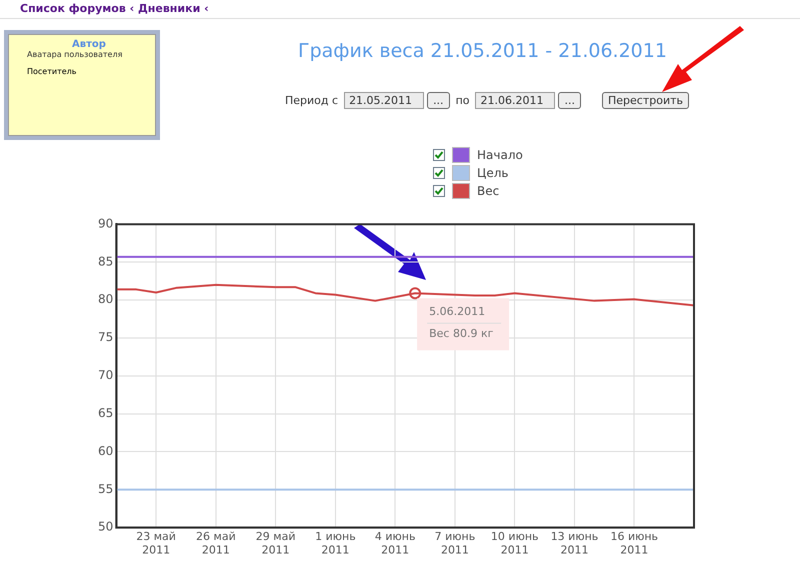  I want to click on x-tick-label: 4 июнь 2011, so click(395, 543).